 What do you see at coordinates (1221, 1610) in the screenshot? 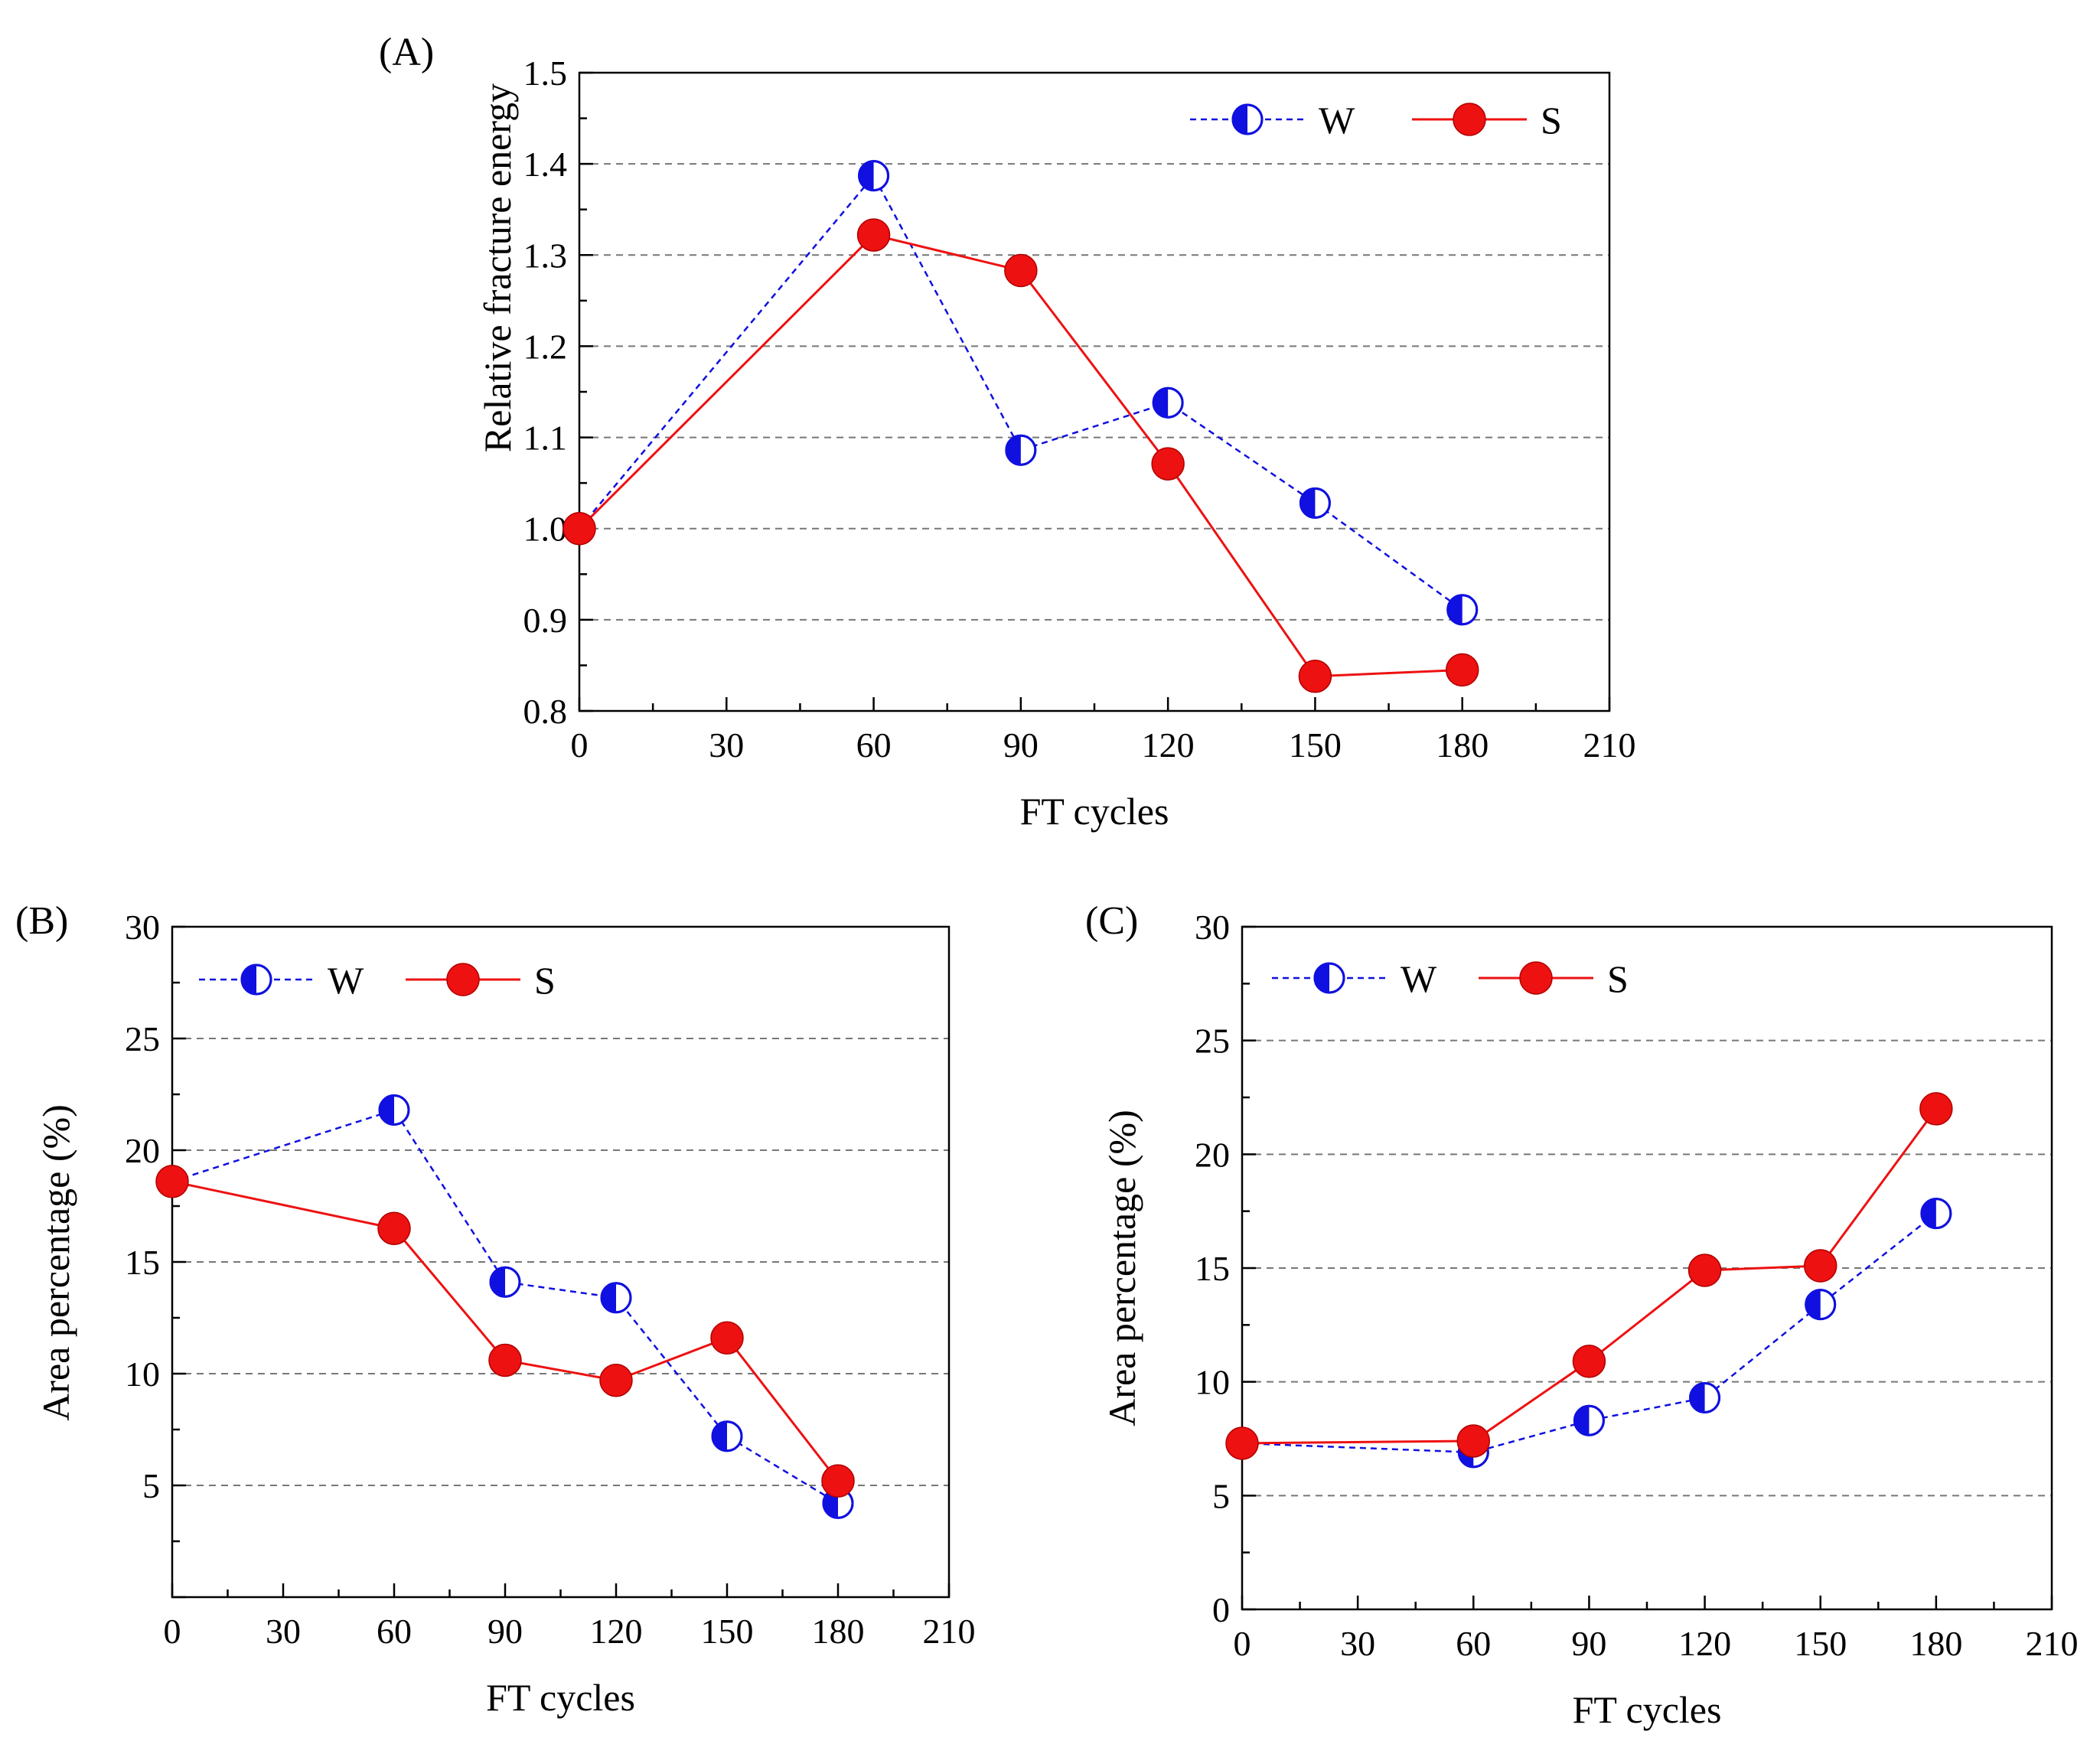
I see `y-tick-label: 0` at bounding box center [1221, 1610].